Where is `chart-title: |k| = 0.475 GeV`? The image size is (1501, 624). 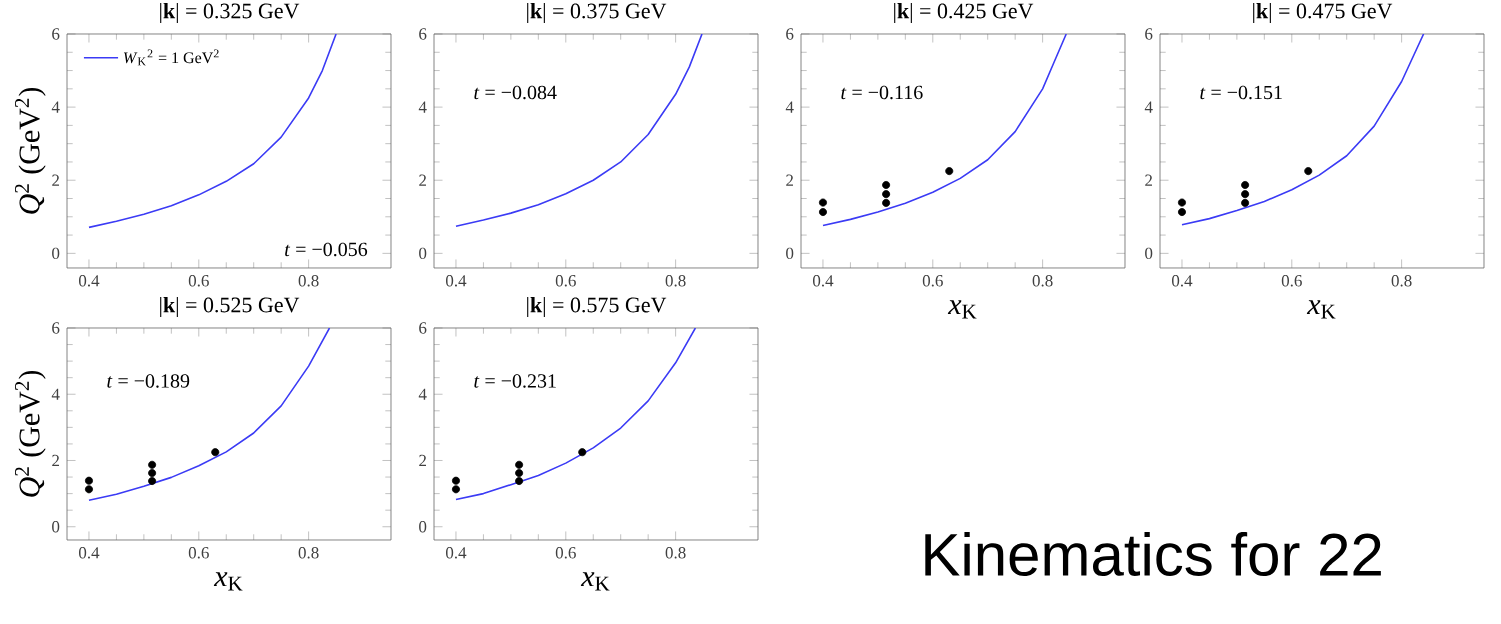
chart-title: |k| = 0.475 GeV is located at coordinates (1323, 12).